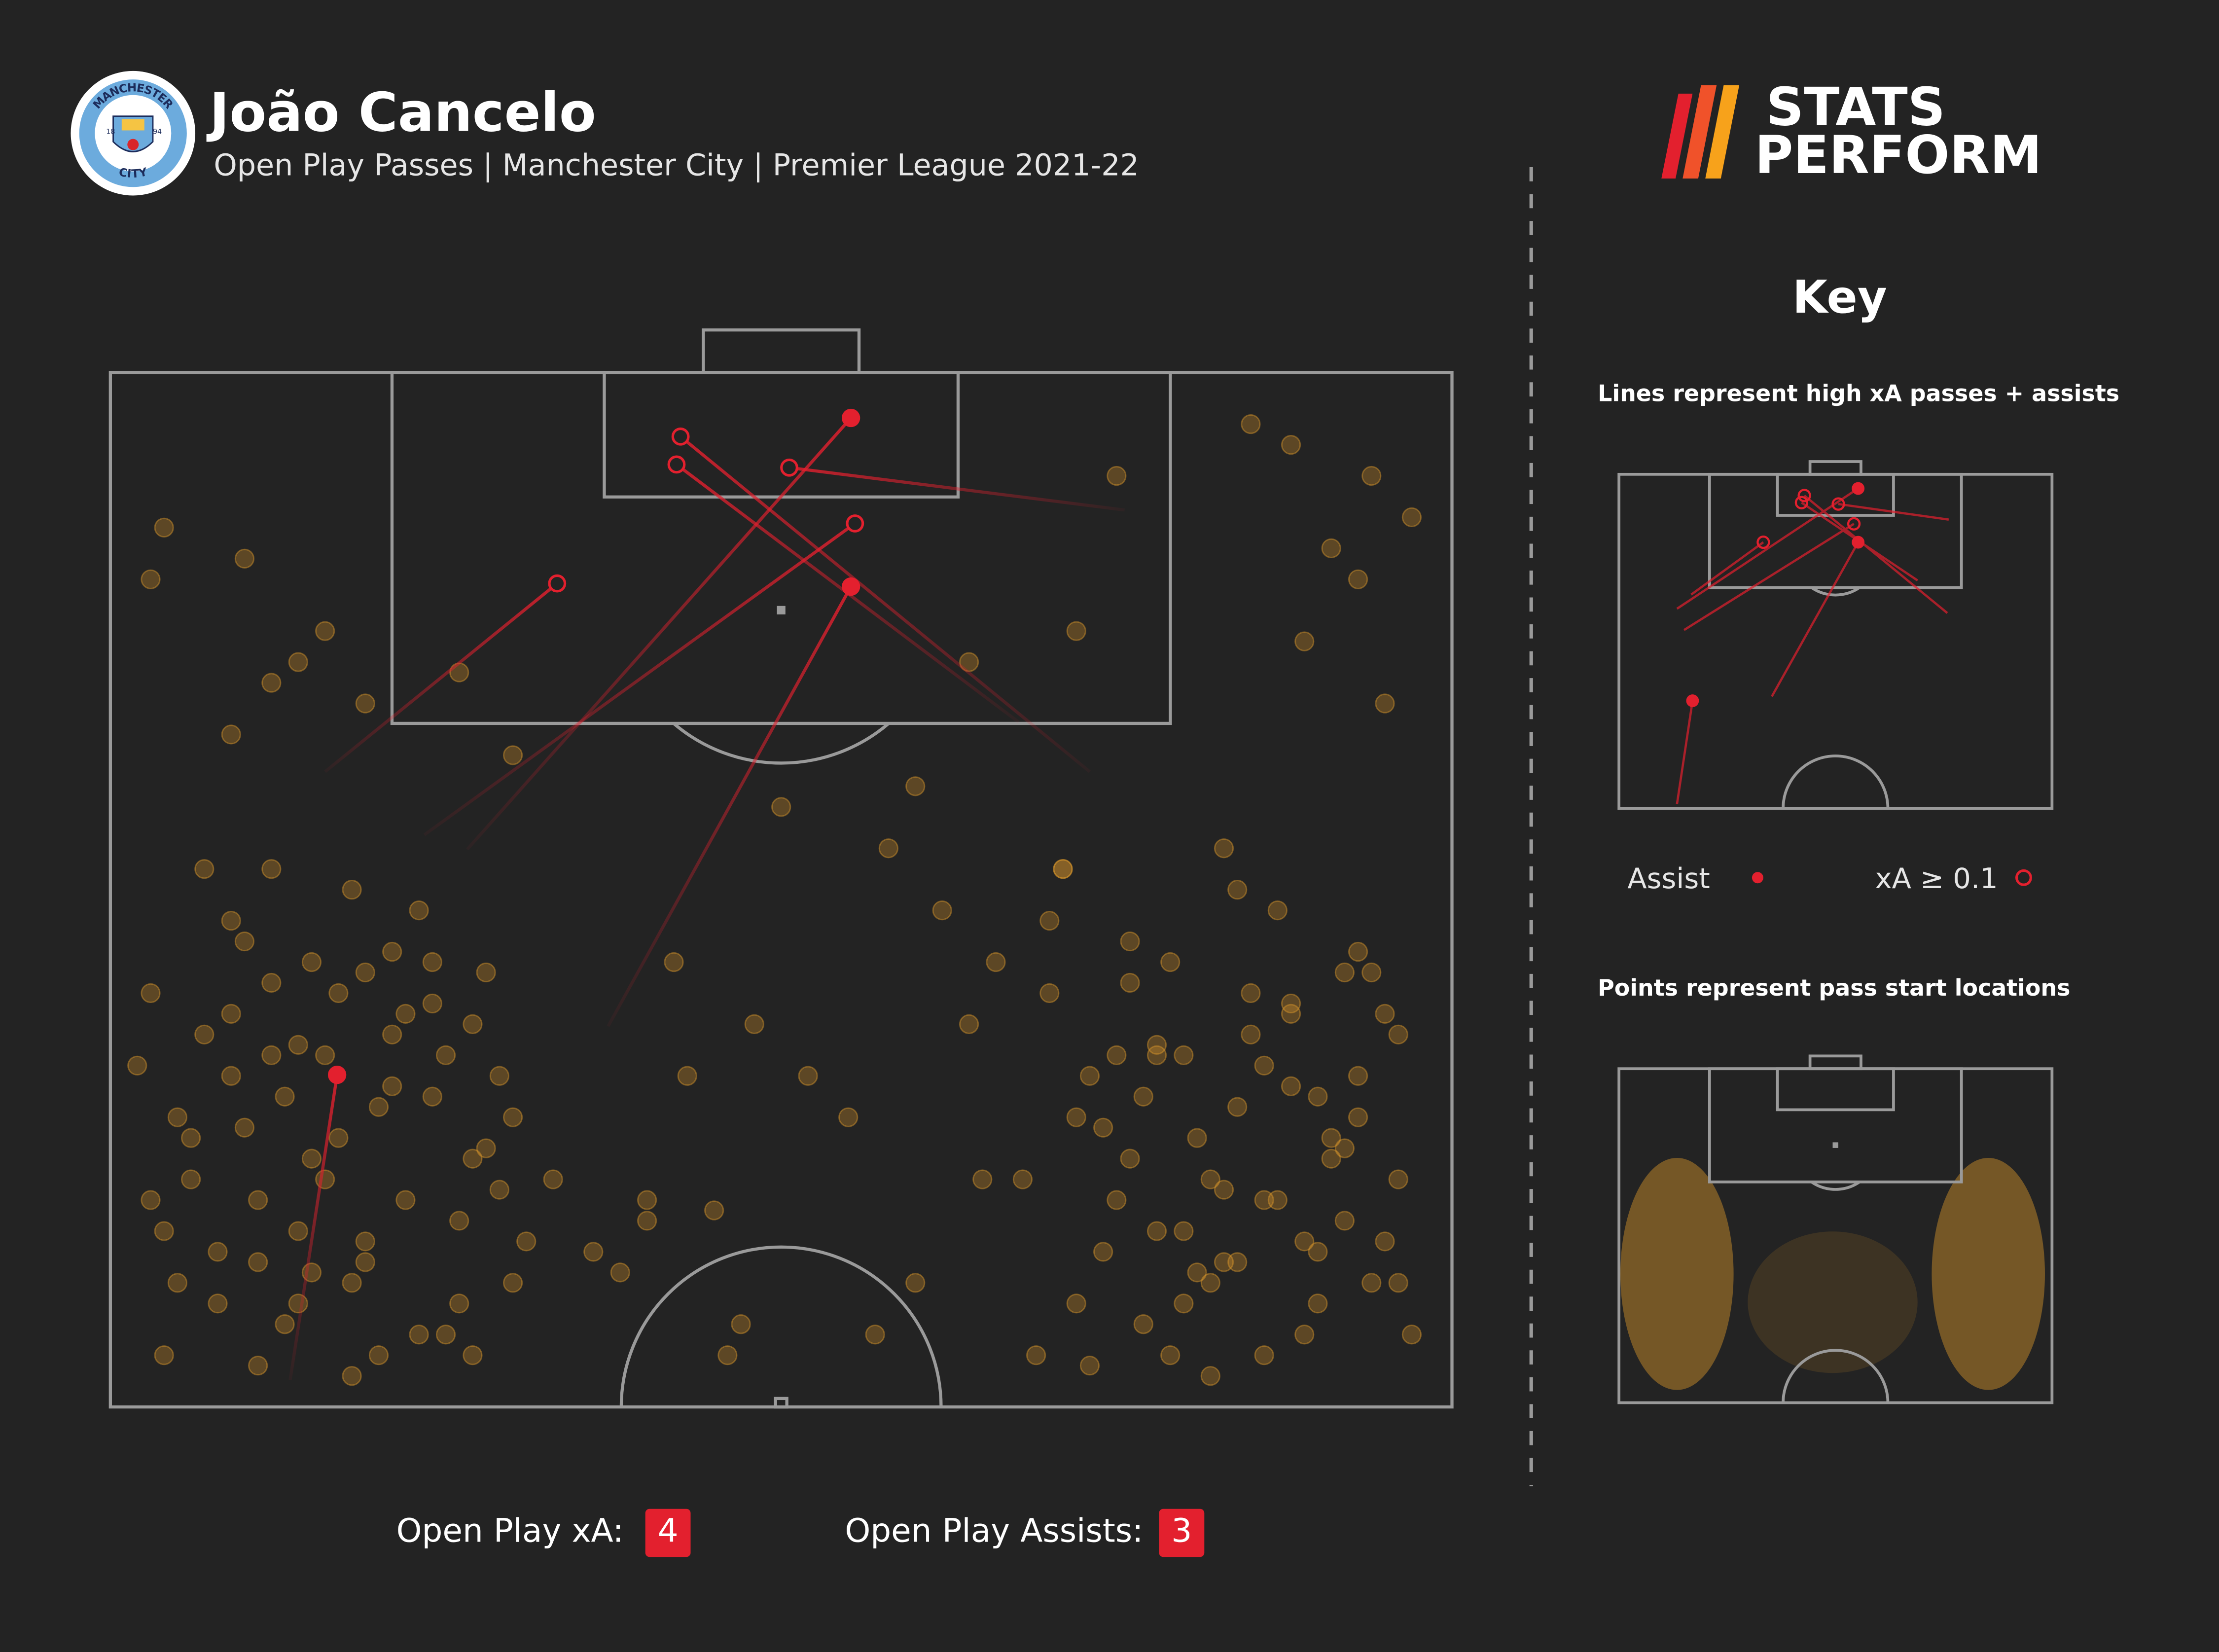 The width and height of the screenshot is (2219, 1652). What do you see at coordinates (994, 1531) in the screenshot?
I see `stat-label: Open Play Assists:` at bounding box center [994, 1531].